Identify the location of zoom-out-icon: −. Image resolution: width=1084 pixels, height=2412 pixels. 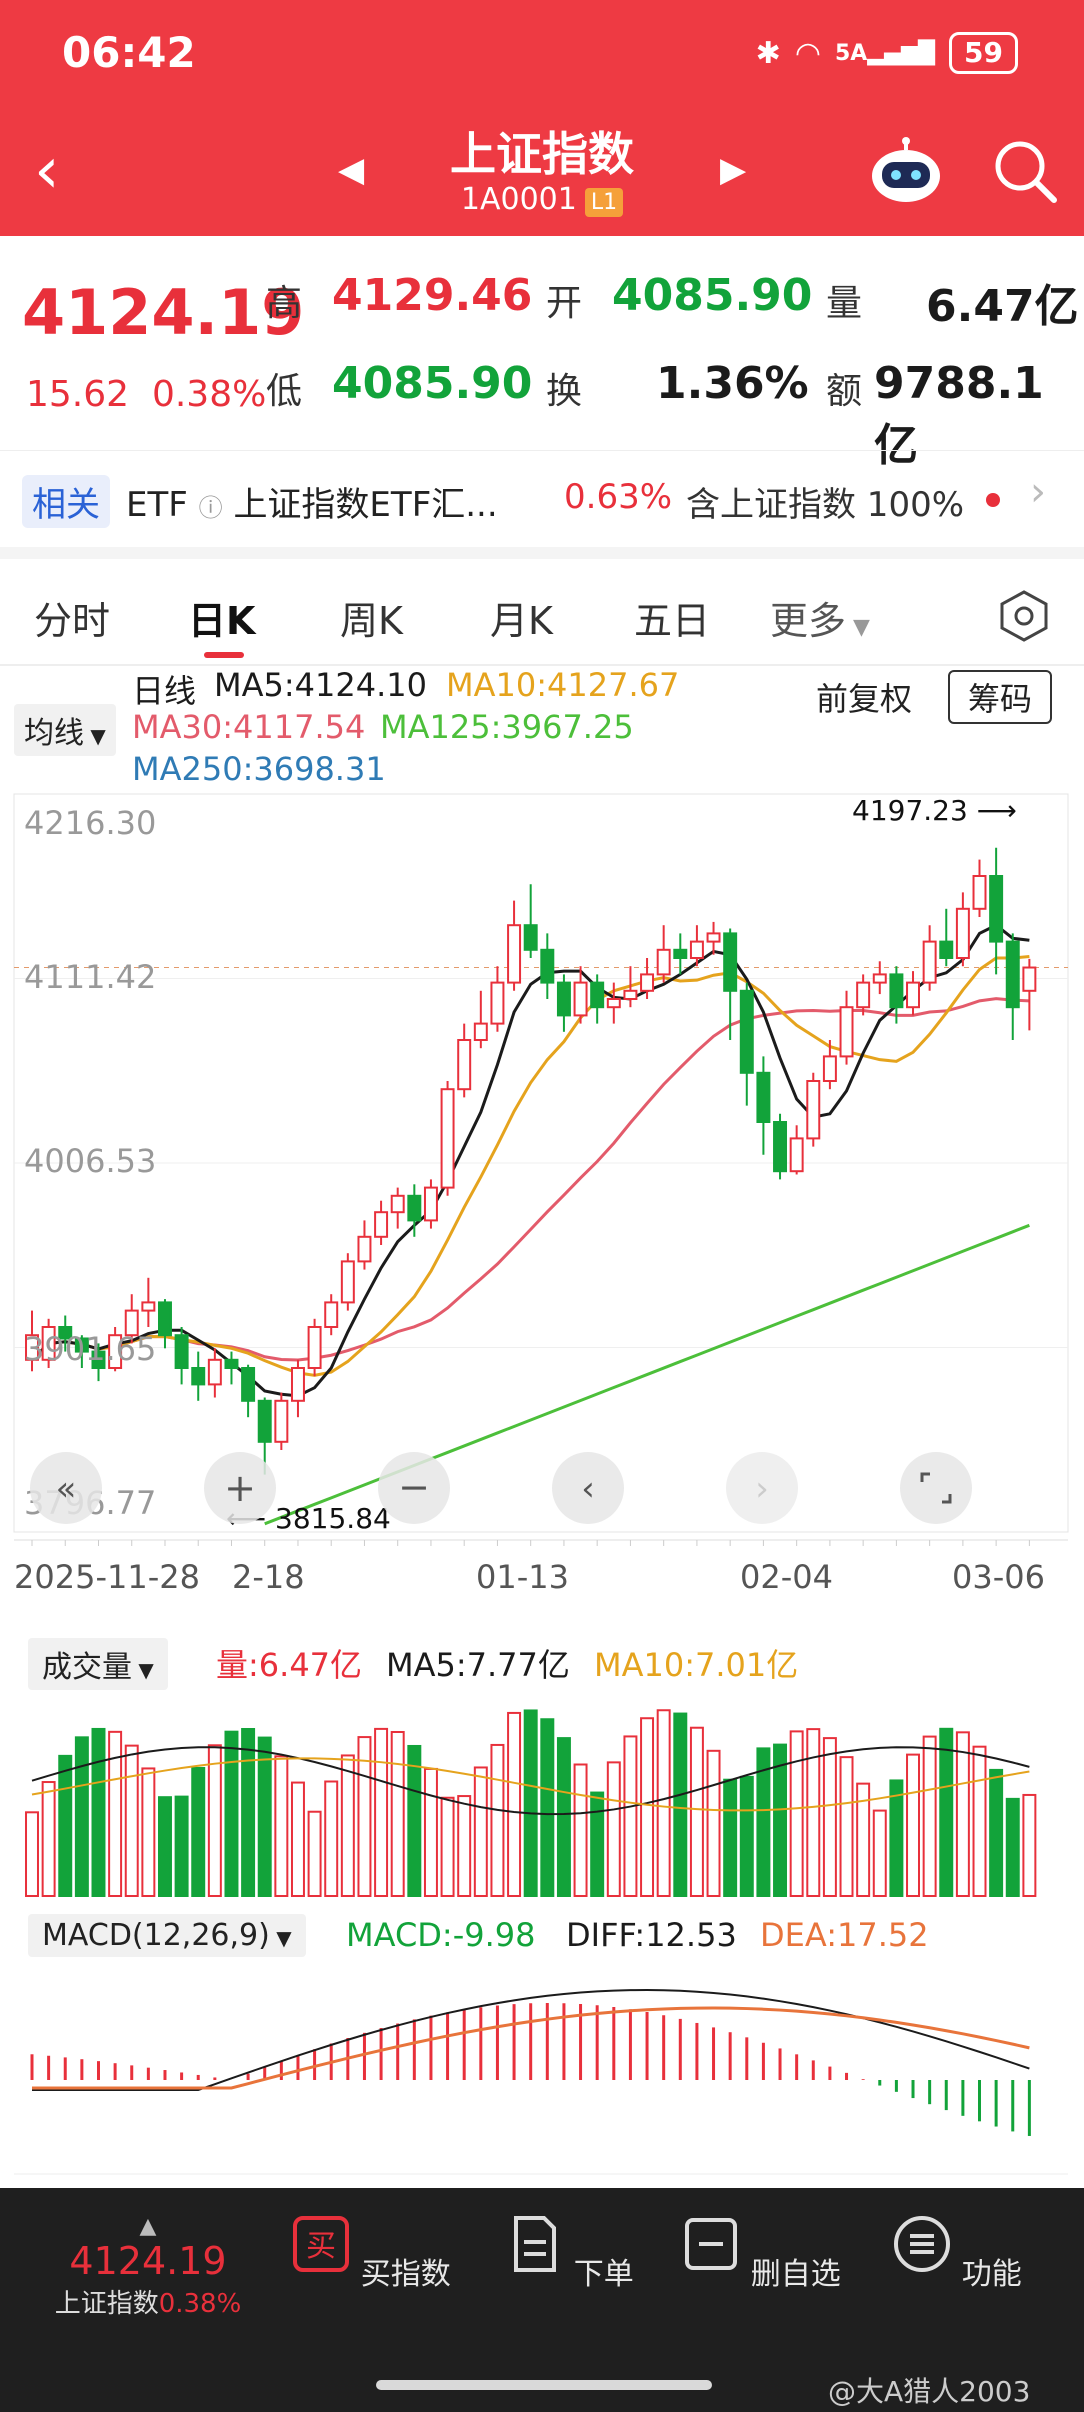
(414, 1488).